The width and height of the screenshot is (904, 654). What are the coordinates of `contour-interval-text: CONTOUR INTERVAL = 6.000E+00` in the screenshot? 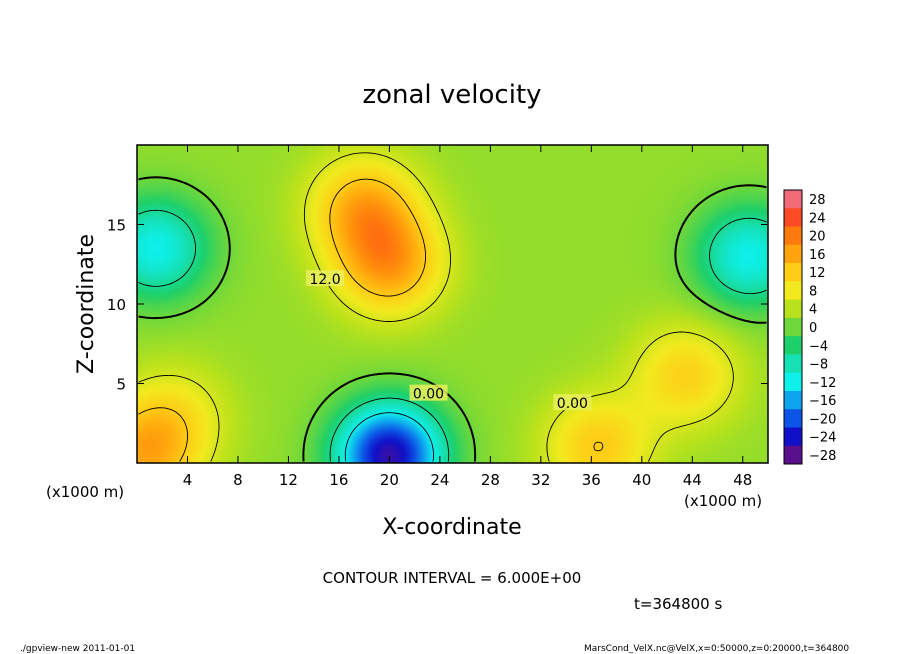 It's located at (452, 578).